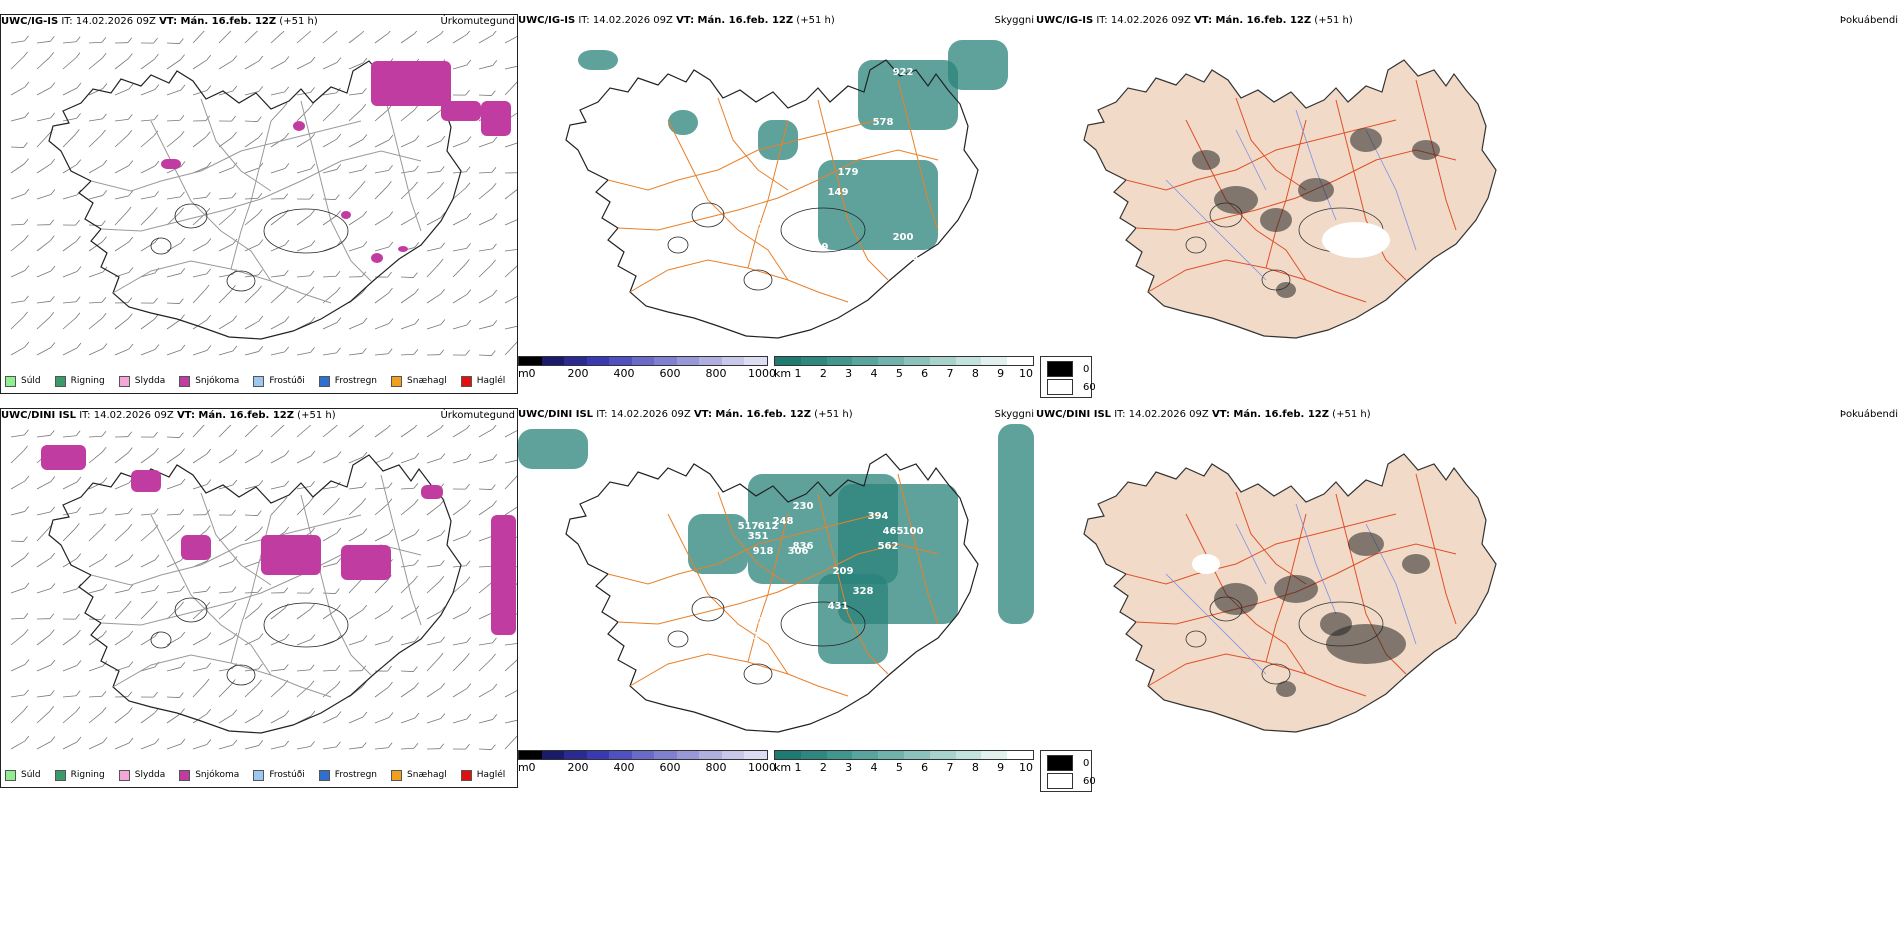  I want to click on legend-item: Súld, so click(23, 775).